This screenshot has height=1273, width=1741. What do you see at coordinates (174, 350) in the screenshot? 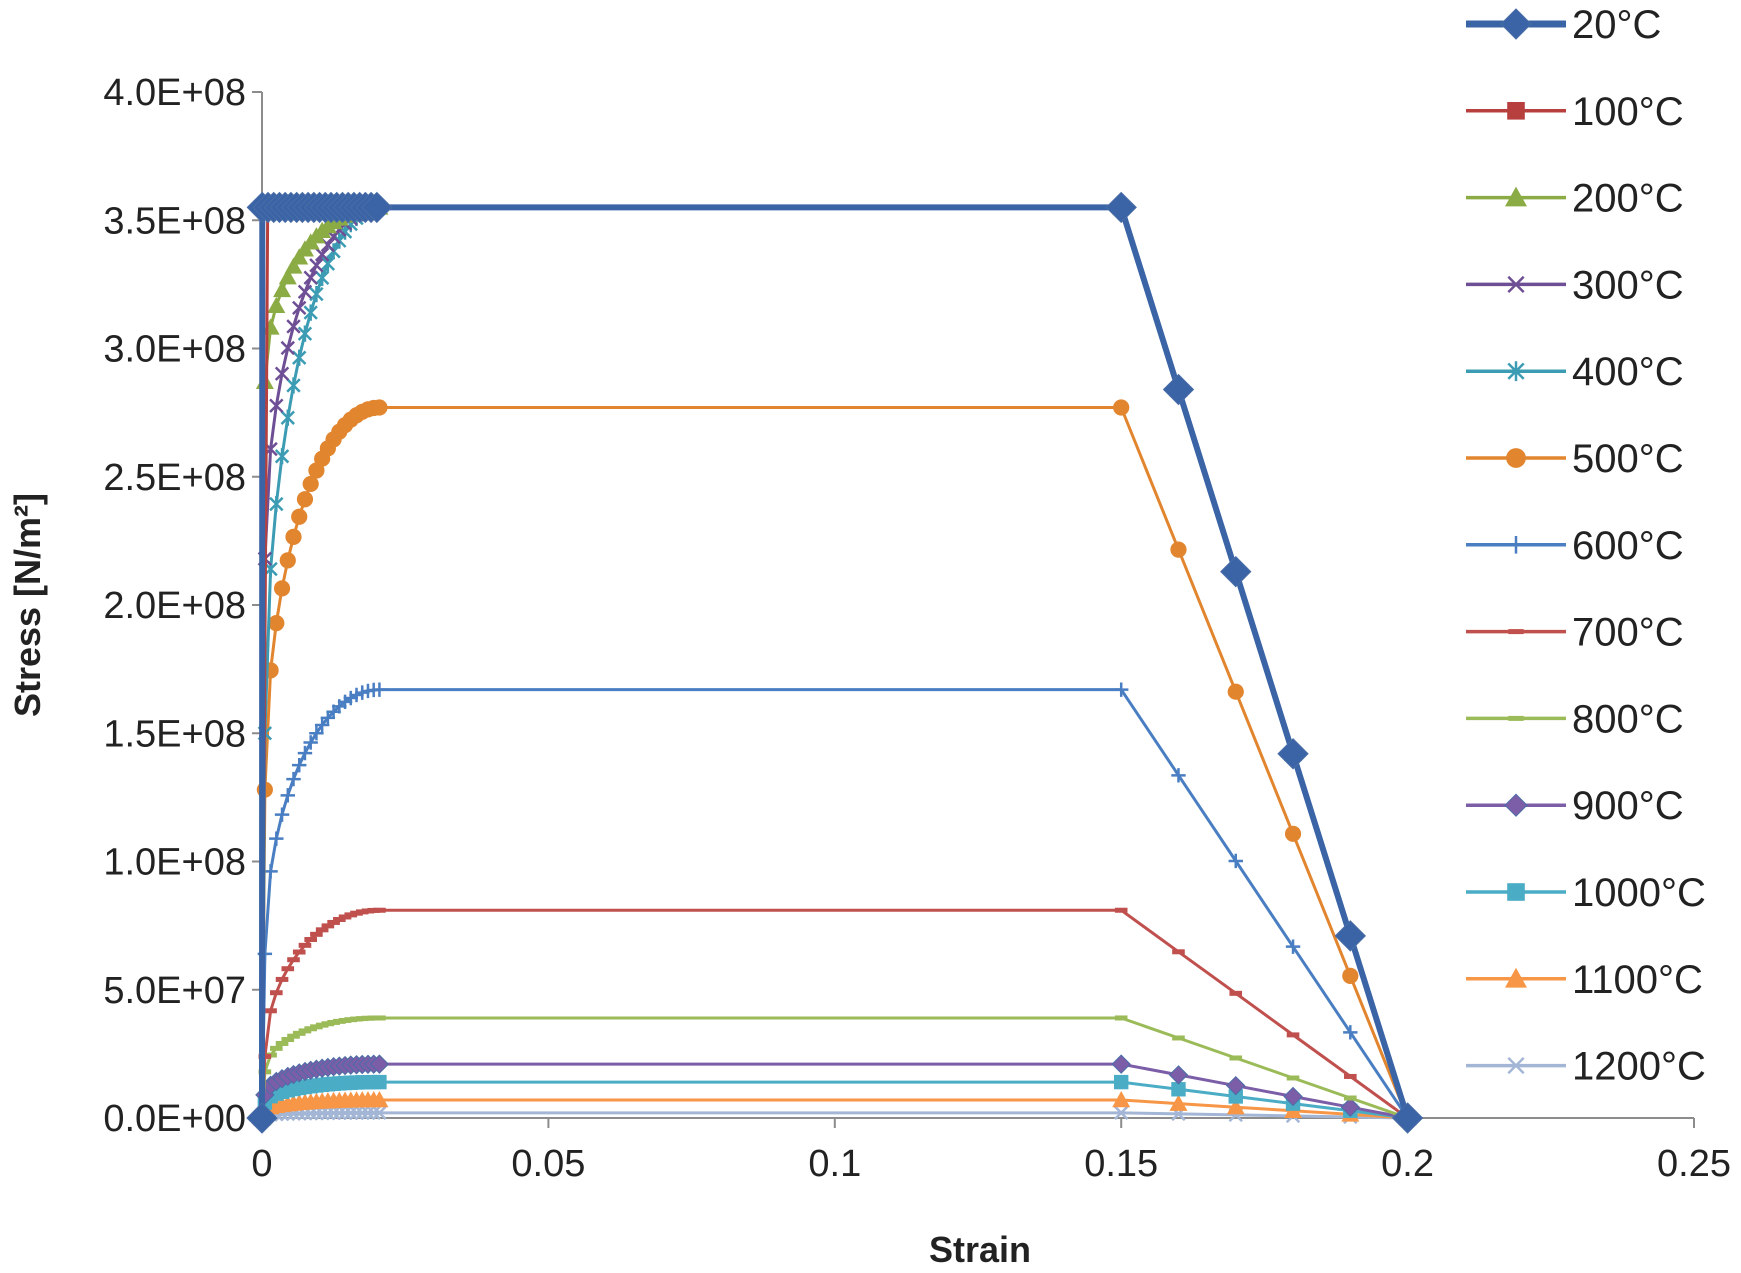
I see `y-tick-label: 3.0E+08` at bounding box center [174, 350].